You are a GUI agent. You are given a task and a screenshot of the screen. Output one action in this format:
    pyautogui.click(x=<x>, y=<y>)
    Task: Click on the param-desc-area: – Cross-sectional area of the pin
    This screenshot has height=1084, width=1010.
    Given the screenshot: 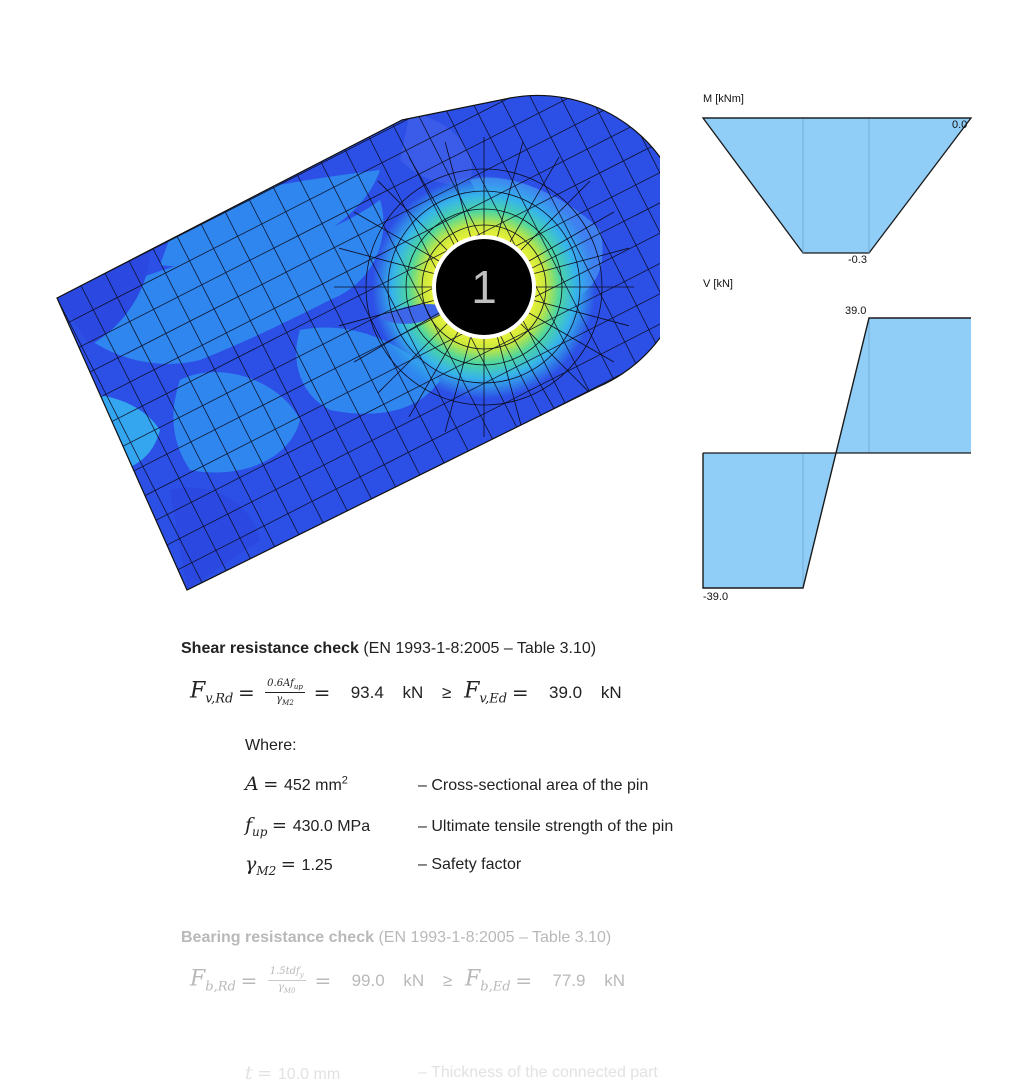 What is the action you would take?
    pyautogui.click(x=533, y=785)
    